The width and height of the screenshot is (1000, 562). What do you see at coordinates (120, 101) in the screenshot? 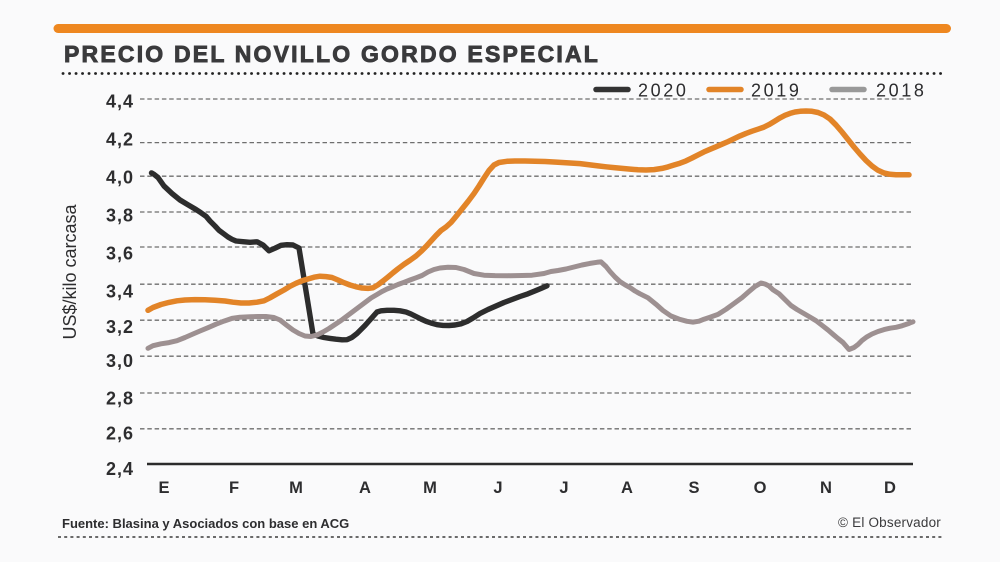
I see `svg-text: 4,4` at bounding box center [120, 101].